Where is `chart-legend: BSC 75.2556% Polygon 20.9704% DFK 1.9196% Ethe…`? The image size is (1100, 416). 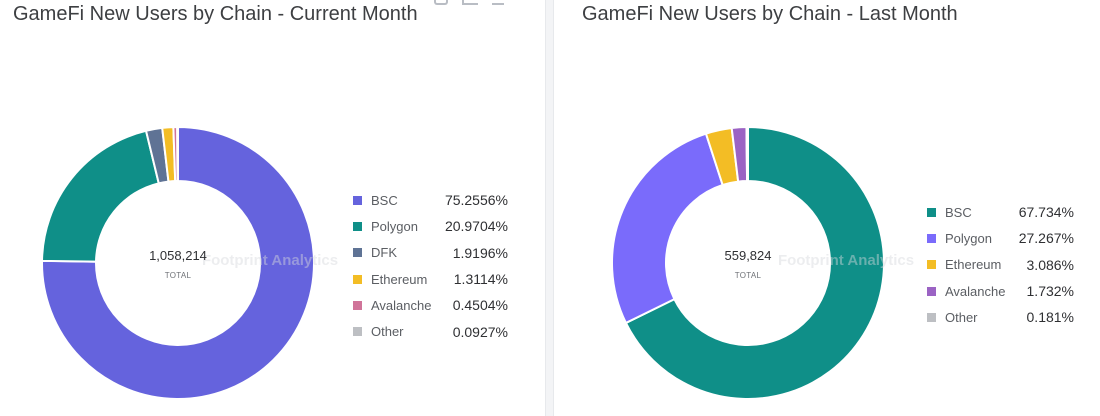 chart-legend: BSC 75.2556% Polygon 20.9704% DFK 1.9196% Ethe… is located at coordinates (430, 266).